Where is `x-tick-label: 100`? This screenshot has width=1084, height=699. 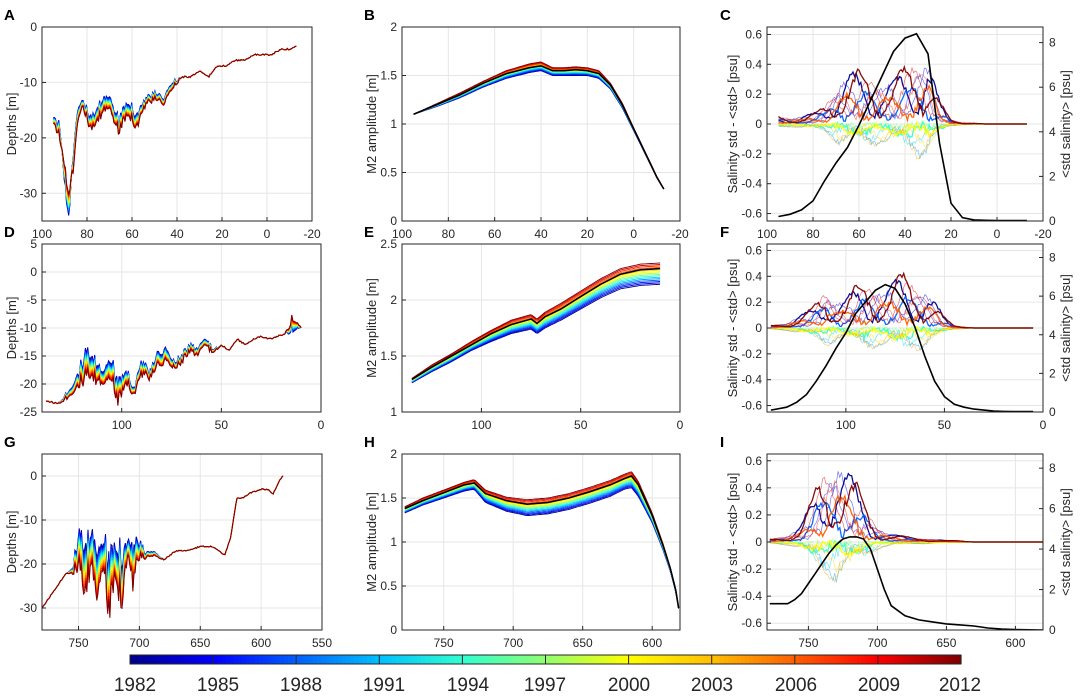
x-tick-label: 100 is located at coordinates (42, 234).